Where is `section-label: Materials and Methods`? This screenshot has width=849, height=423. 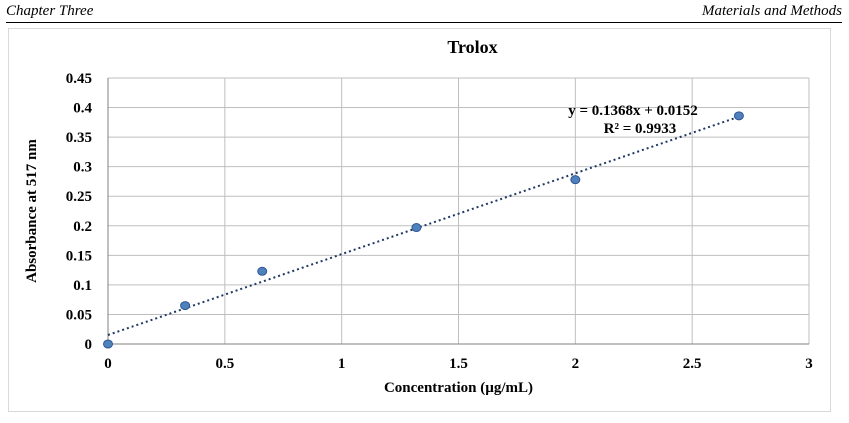
section-label: Materials and Methods is located at coordinates (772, 11).